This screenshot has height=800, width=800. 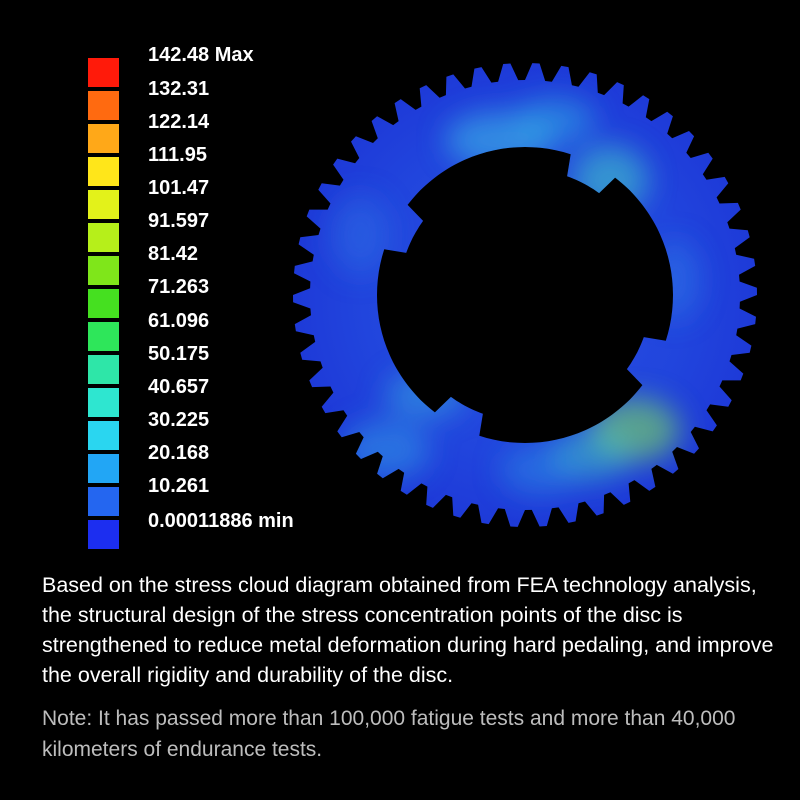 I want to click on legend-label: 20.168, so click(x=179, y=453).